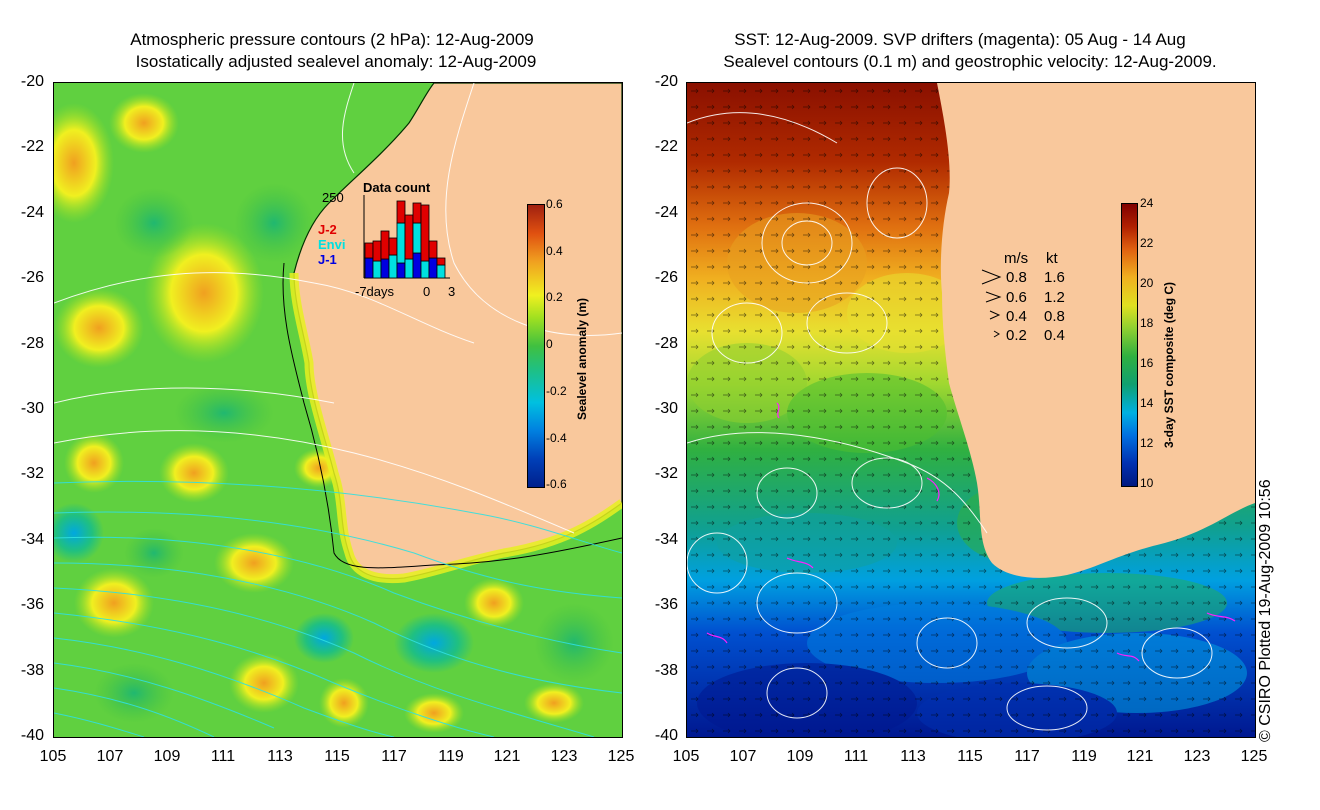 The image size is (1320, 810). Describe the element at coordinates (53, 756) in the screenshot. I see `left-lon-label: 105` at that location.